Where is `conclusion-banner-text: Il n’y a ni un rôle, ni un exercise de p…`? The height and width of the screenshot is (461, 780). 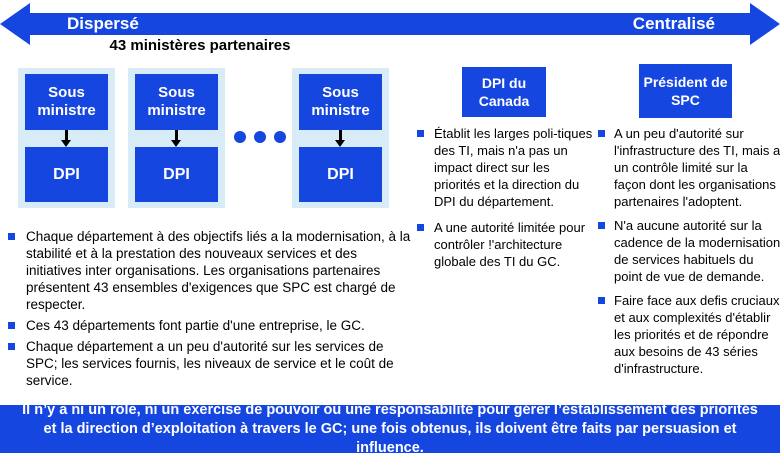
conclusion-banner-text: Il n’y a ni un rôle, ni un exercise de p… is located at coordinates (390, 428).